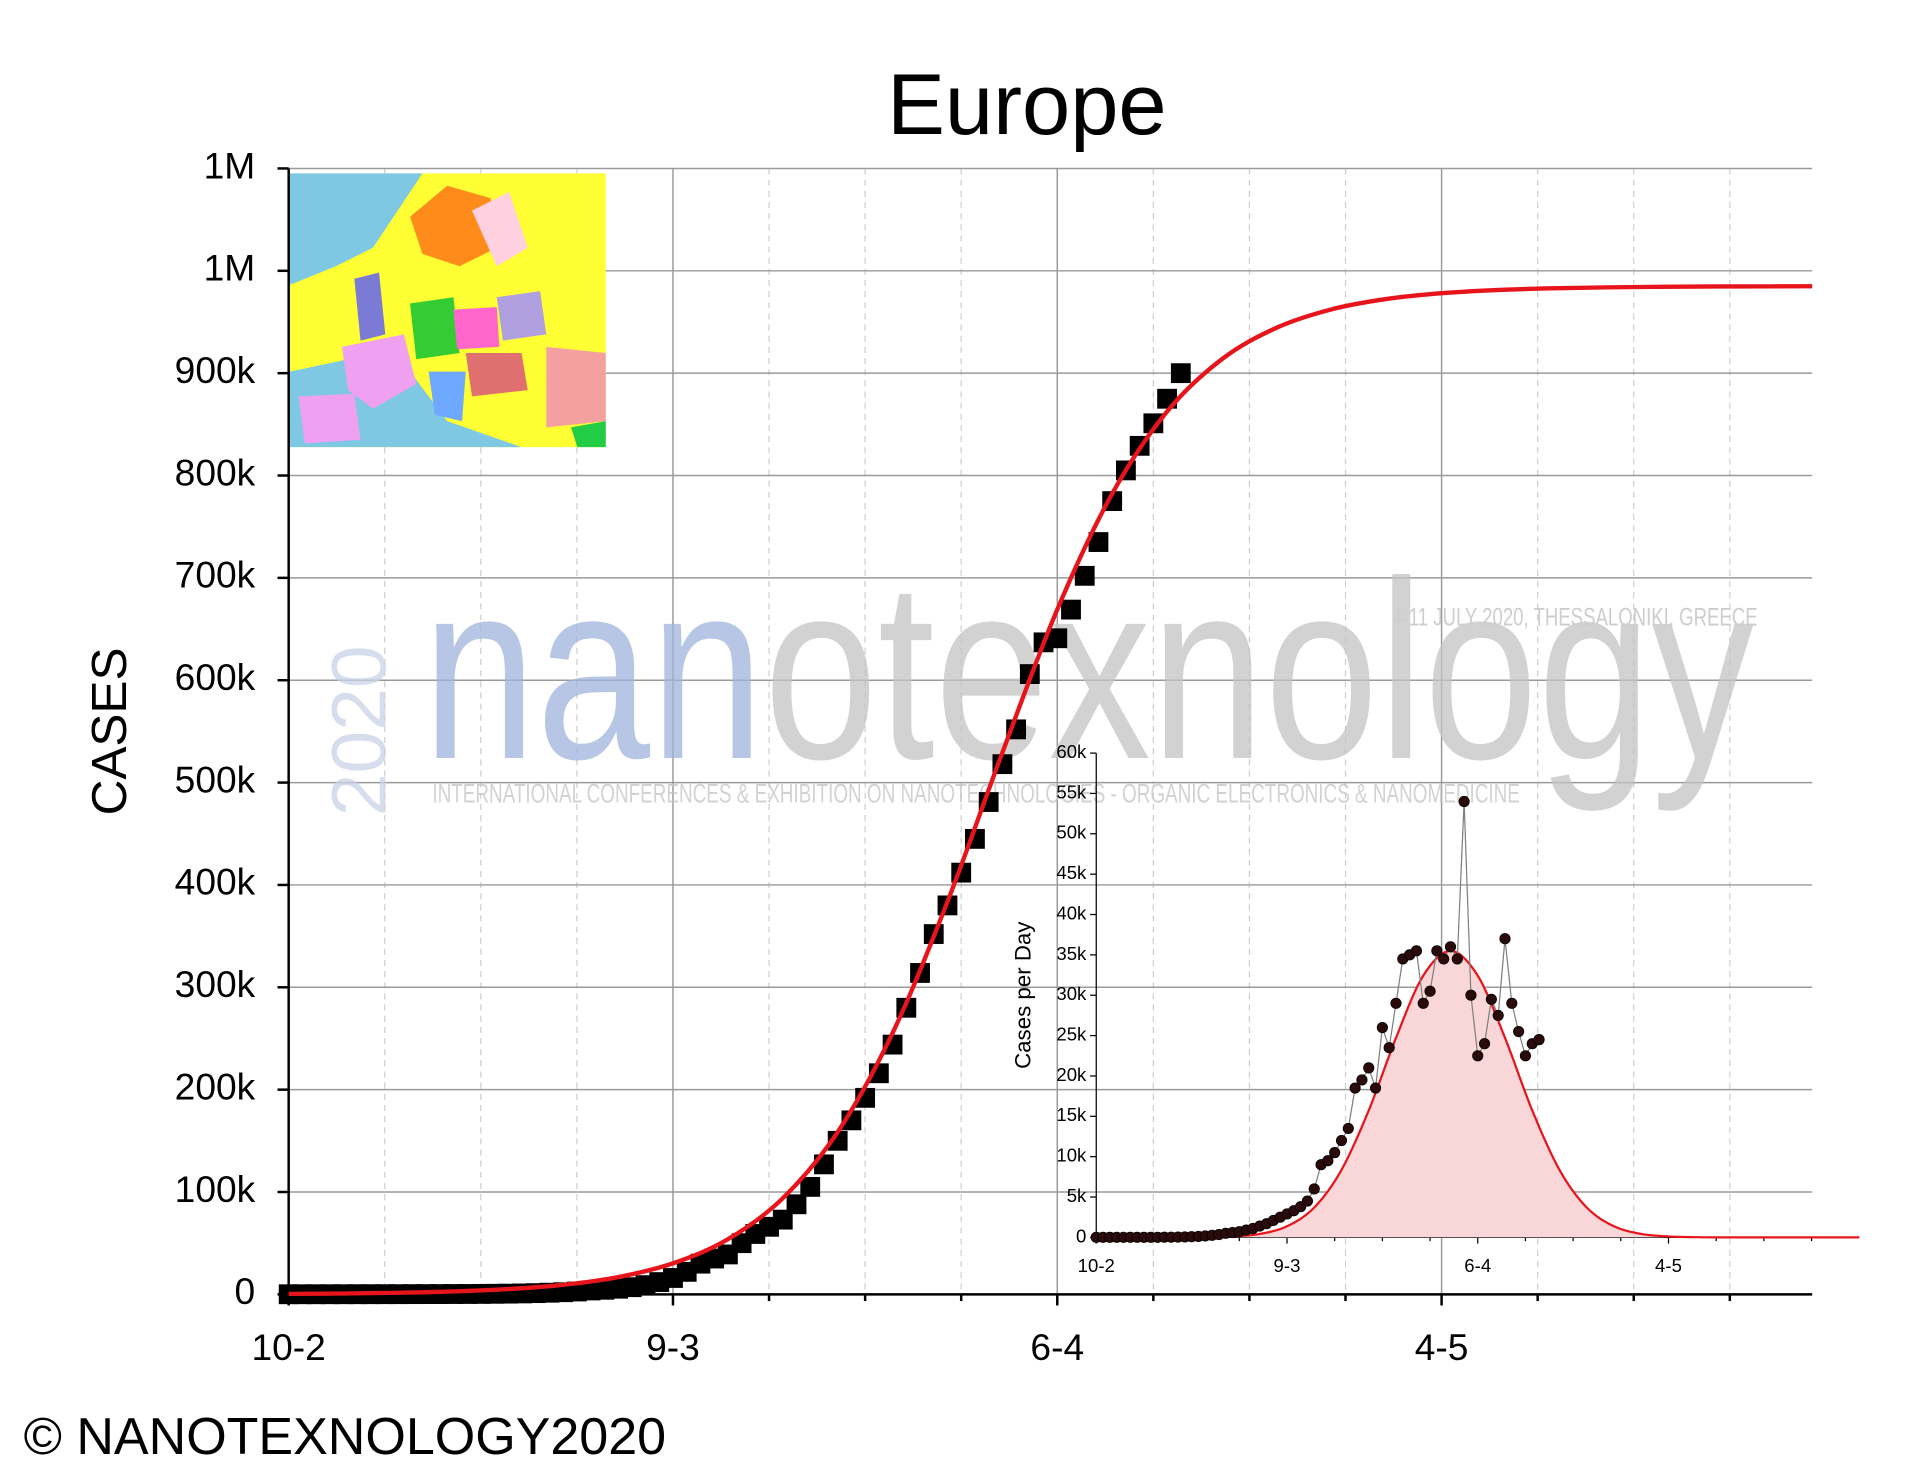 This screenshot has height=1469, width=1920. Describe the element at coordinates (1071, 1033) in the screenshot. I see `y-tick-label: 25k` at that location.